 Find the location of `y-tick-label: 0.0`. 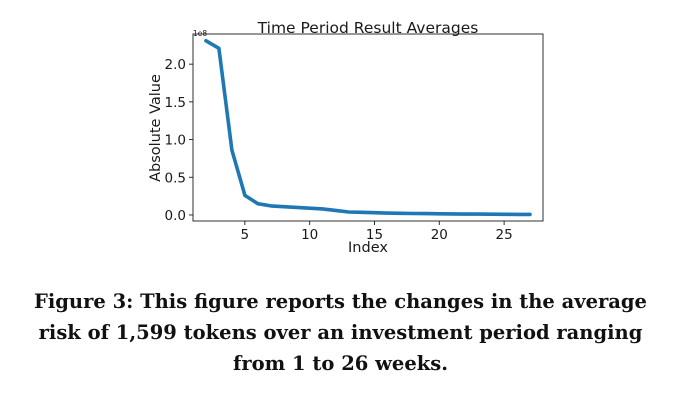

y-tick-label: 0.0 is located at coordinates (175, 216).